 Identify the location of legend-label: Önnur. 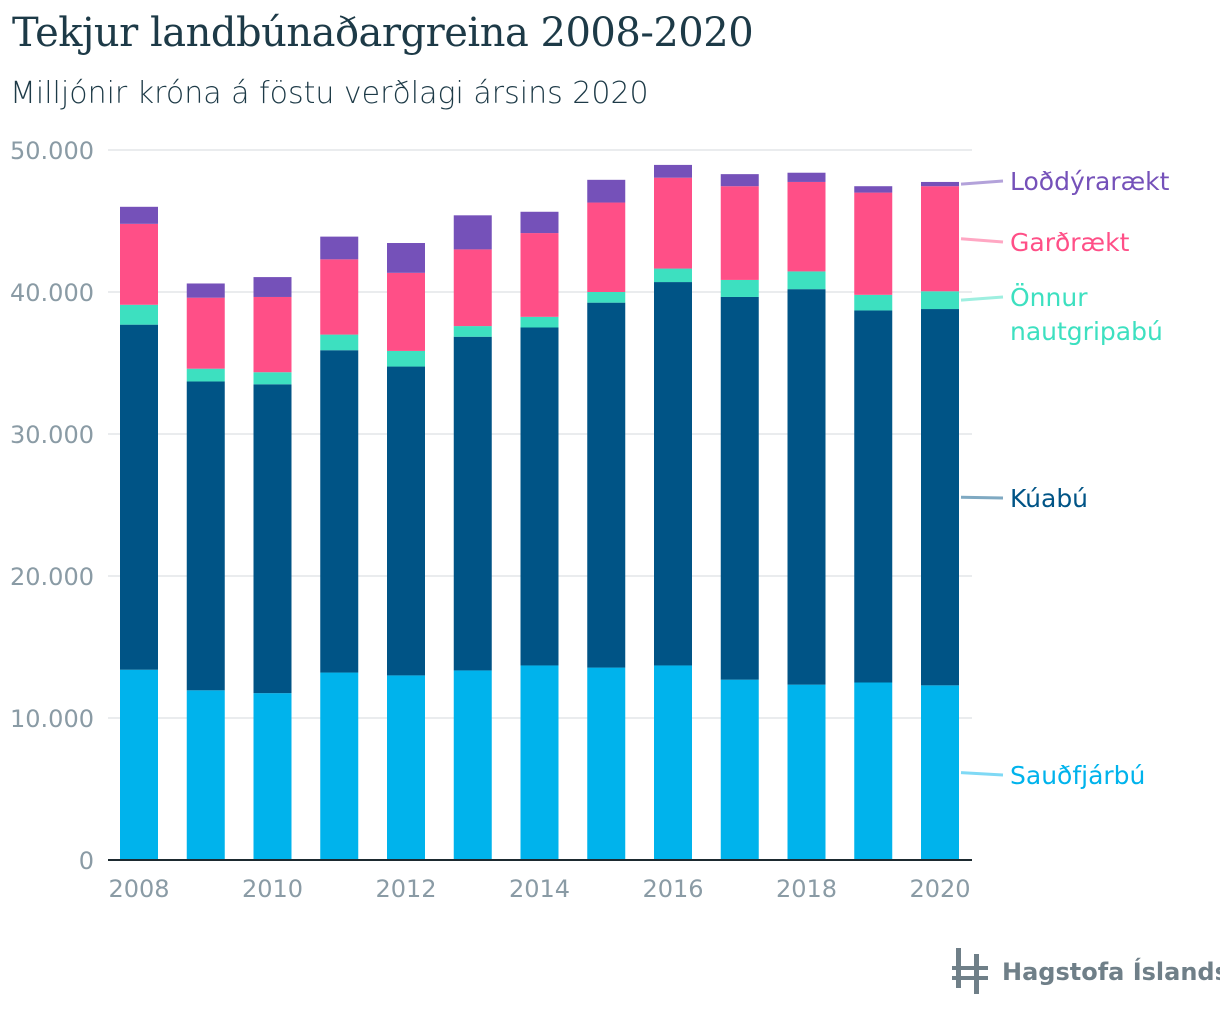
(1049, 297).